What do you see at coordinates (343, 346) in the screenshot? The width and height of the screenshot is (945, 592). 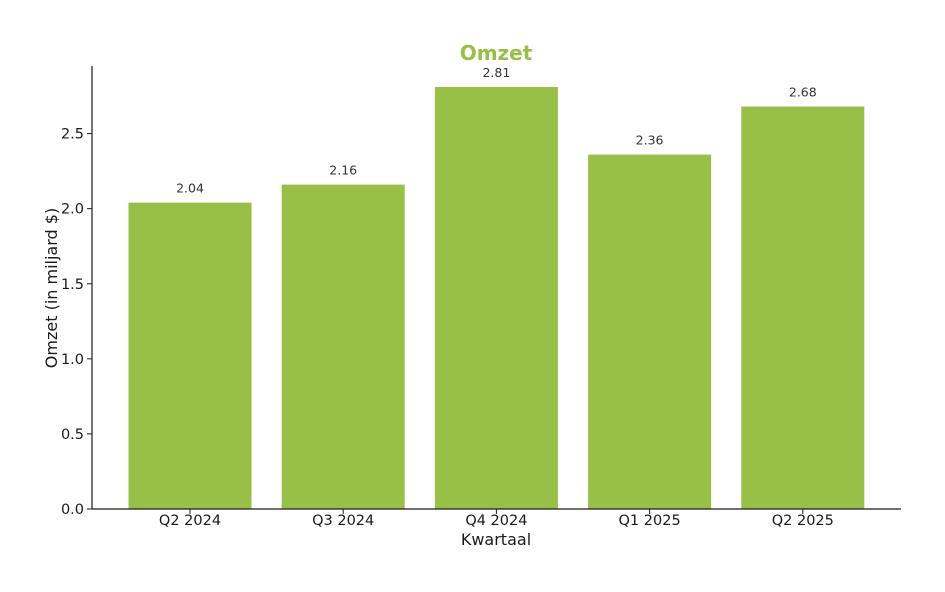 I see `bar-q3-2024` at bounding box center [343, 346].